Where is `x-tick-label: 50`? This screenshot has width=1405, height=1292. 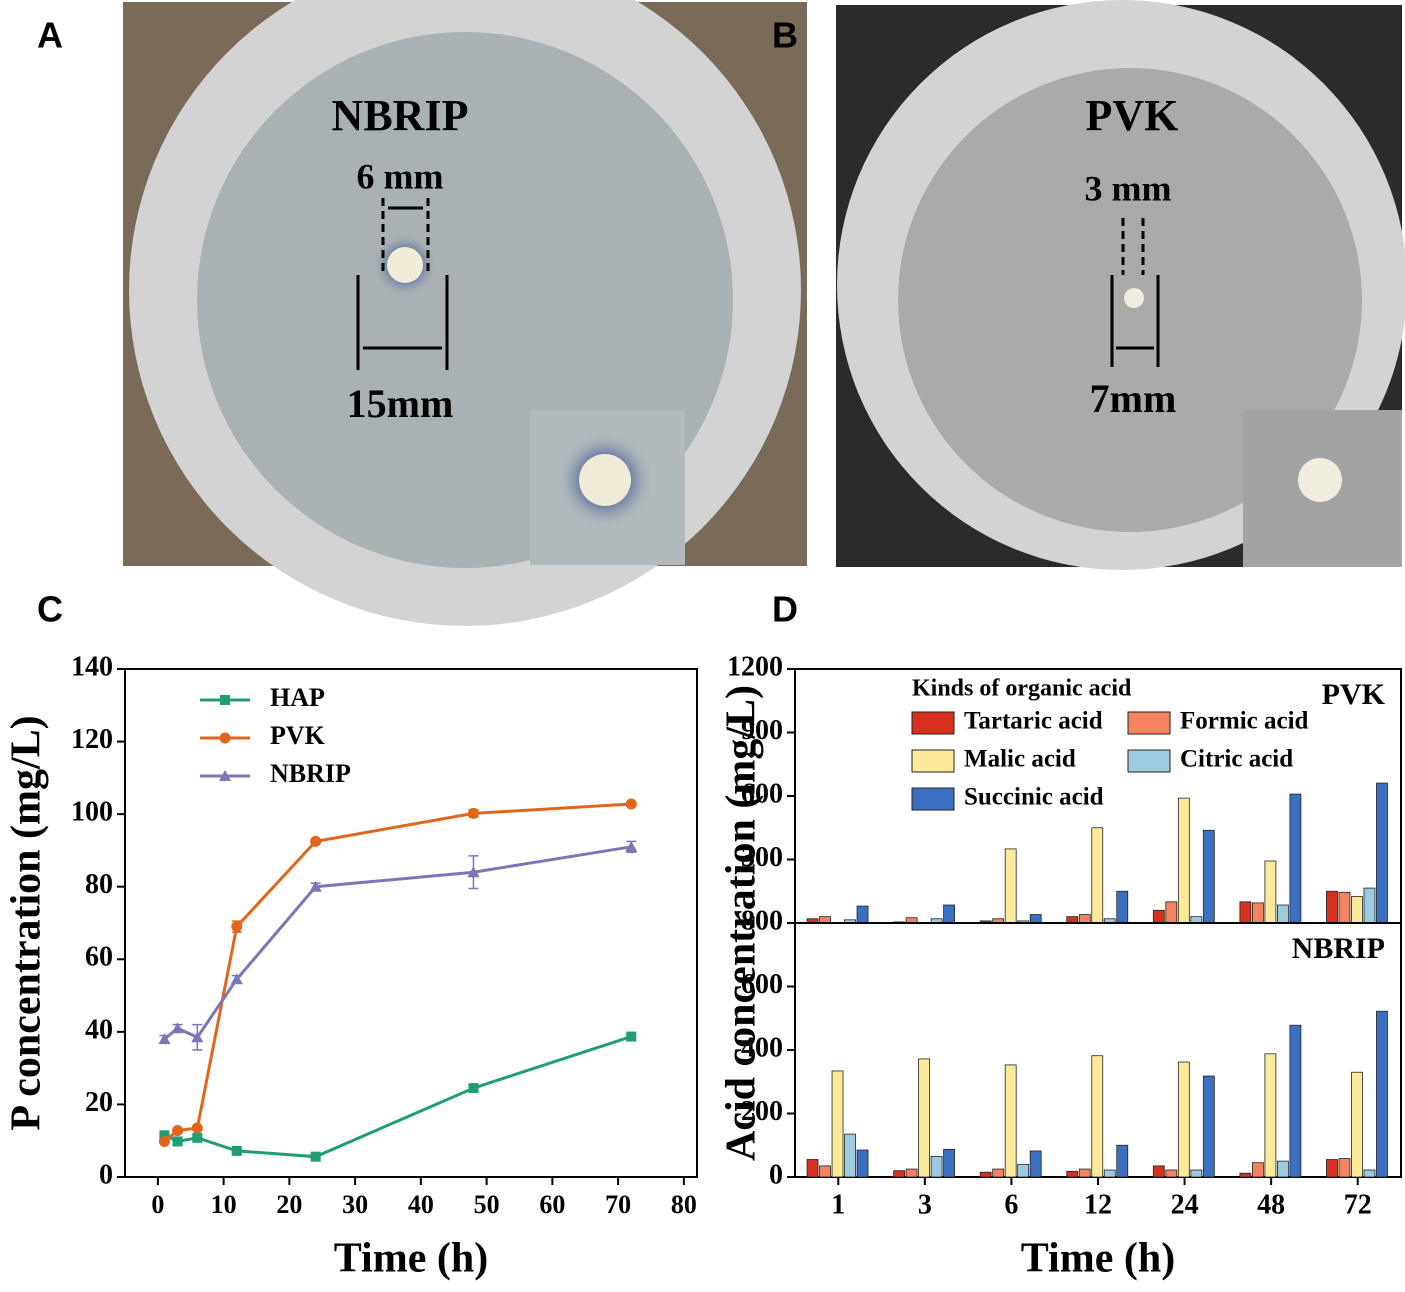
x-tick-label: 50 is located at coordinates (487, 1204).